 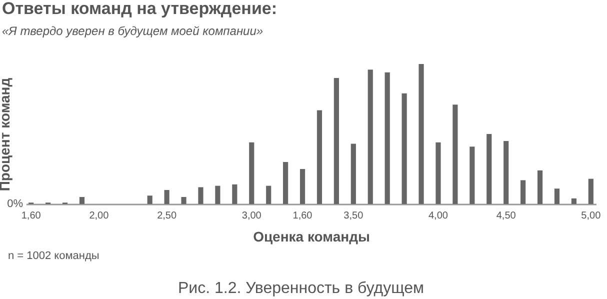 I want to click on x-tick-label: 5,00, so click(x=591, y=216).